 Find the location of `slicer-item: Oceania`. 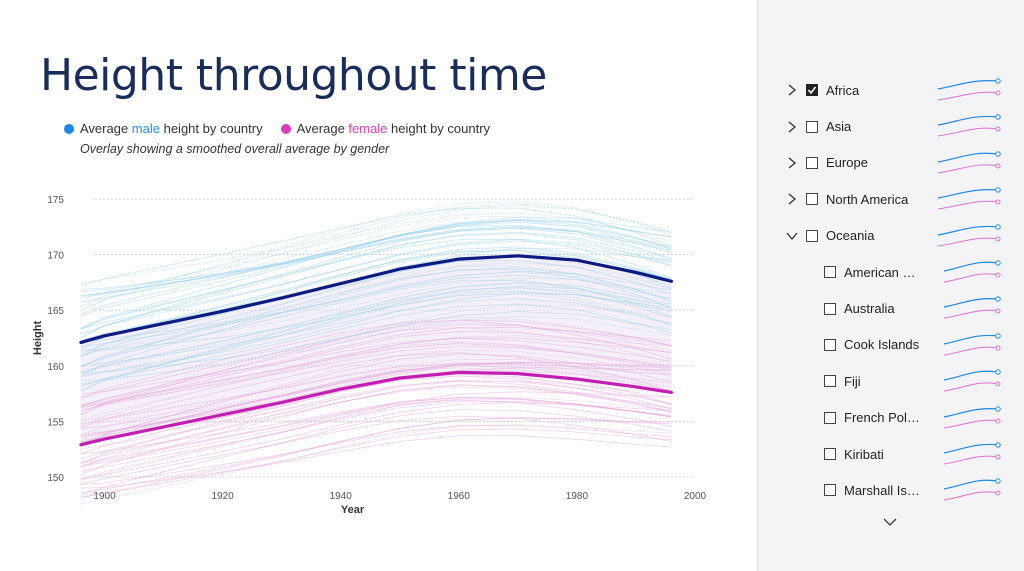

slicer-item: Oceania is located at coordinates (890, 236).